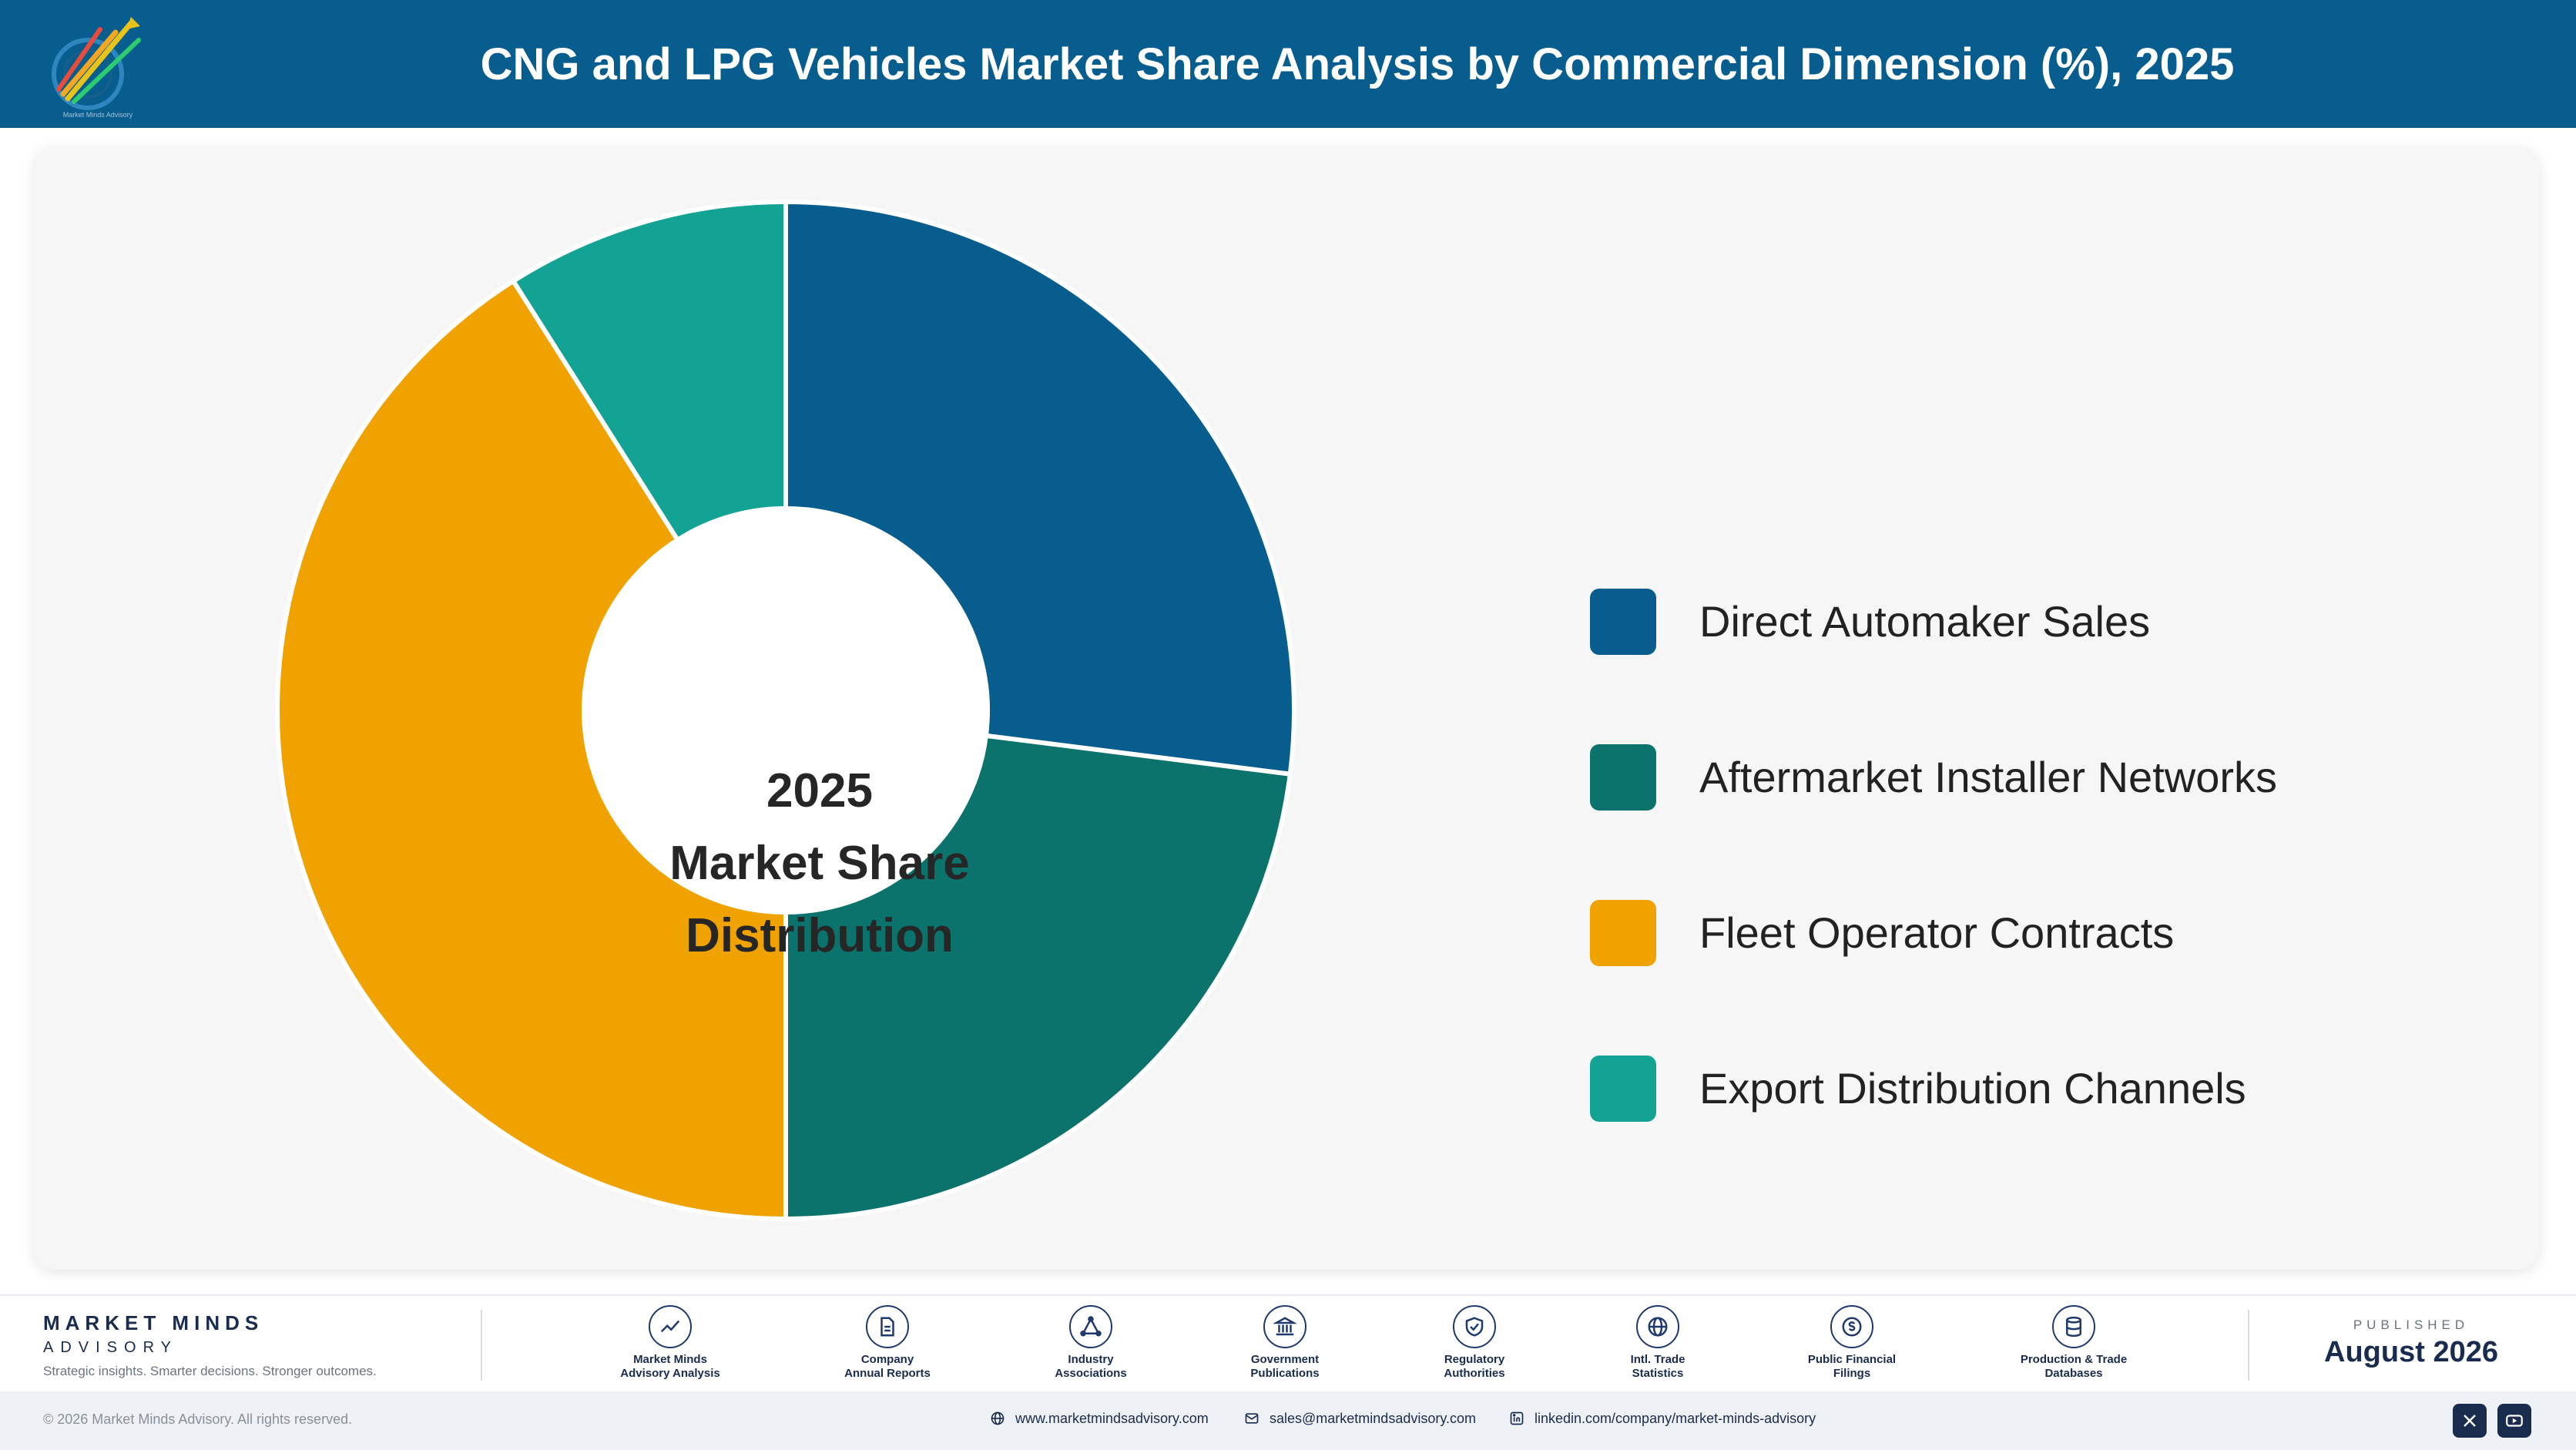 Image resolution: width=2576 pixels, height=1450 pixels. I want to click on legend-label: Export Distribution Channels, so click(1972, 1088).